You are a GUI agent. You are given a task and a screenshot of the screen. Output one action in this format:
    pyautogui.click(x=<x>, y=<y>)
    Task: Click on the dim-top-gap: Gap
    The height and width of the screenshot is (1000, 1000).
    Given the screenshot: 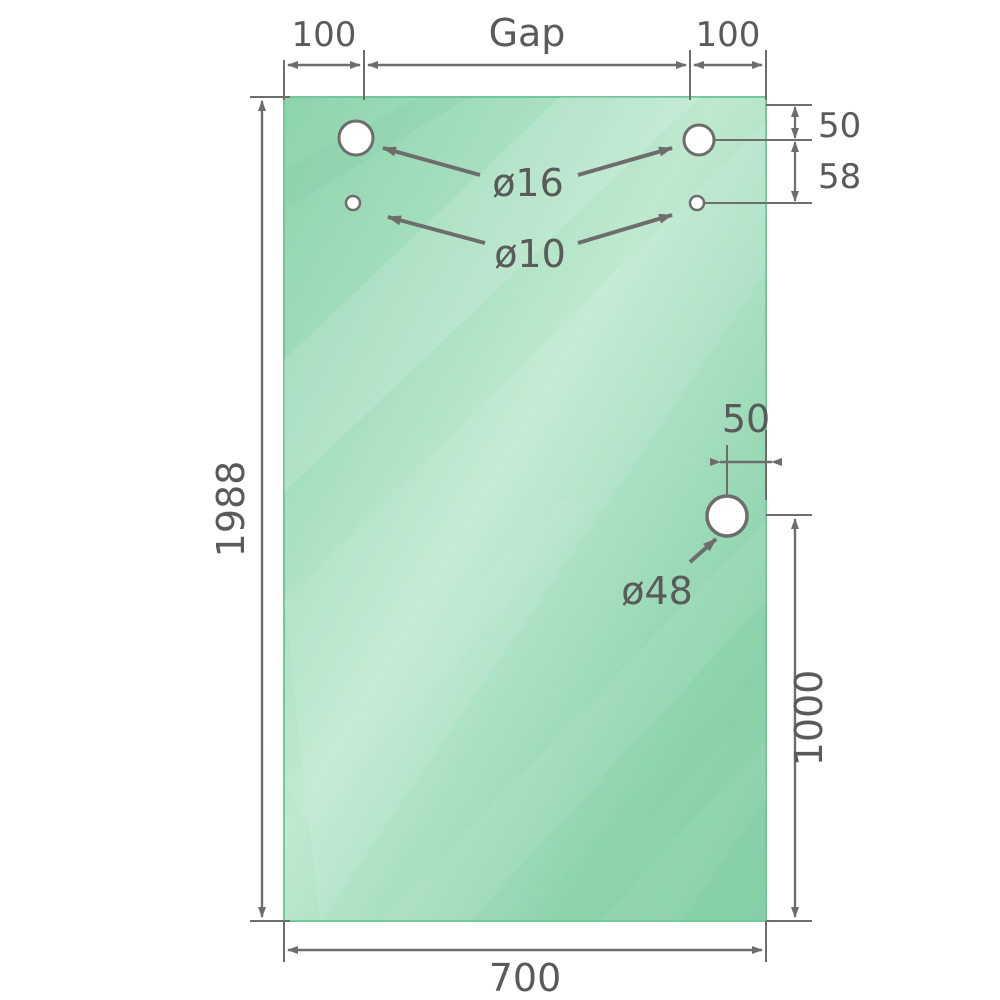 What is the action you would take?
    pyautogui.click(x=527, y=33)
    